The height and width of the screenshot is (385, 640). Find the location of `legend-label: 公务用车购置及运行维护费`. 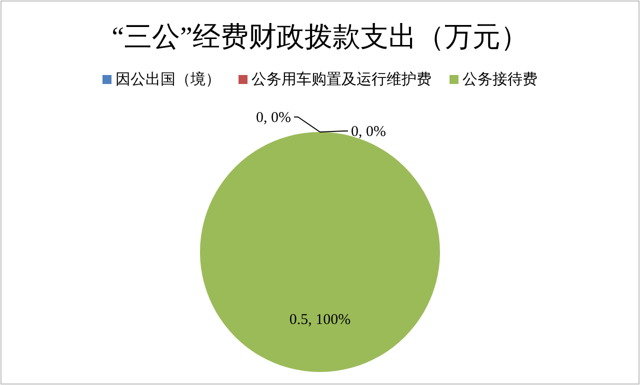

legend-label: 公务用车购置及运行维护费 is located at coordinates (342, 79).